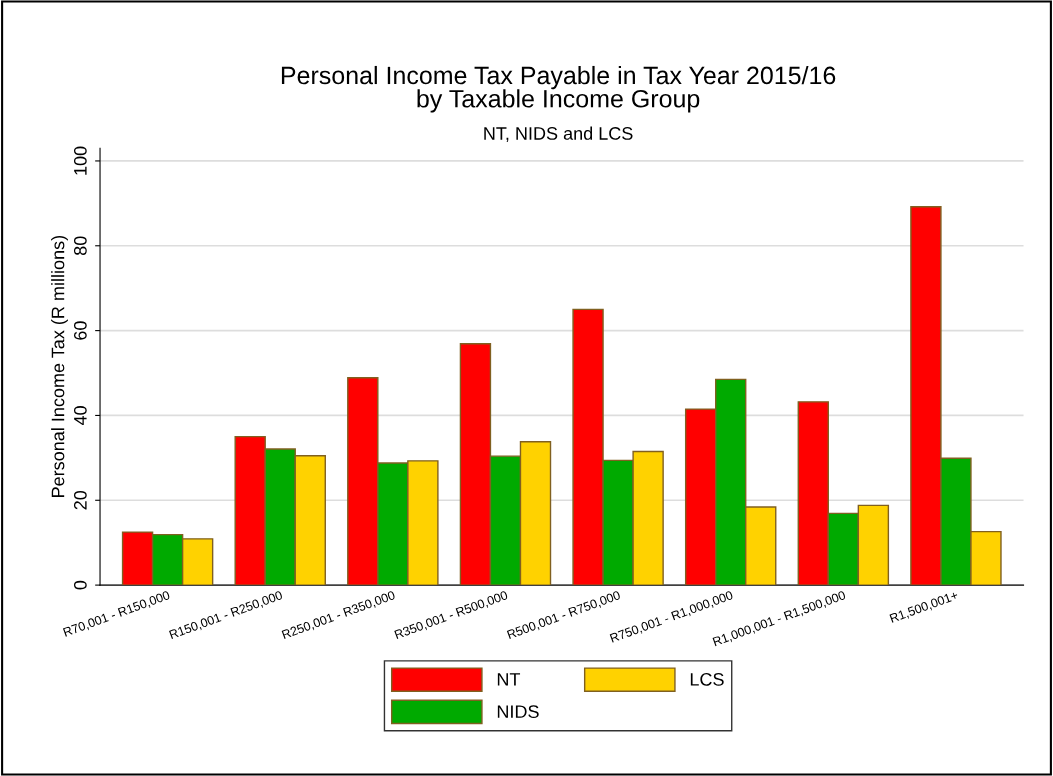 Image resolution: width=1053 pixels, height=776 pixels. What do you see at coordinates (80, 500) in the screenshot?
I see `y-tick-label: 20` at bounding box center [80, 500].